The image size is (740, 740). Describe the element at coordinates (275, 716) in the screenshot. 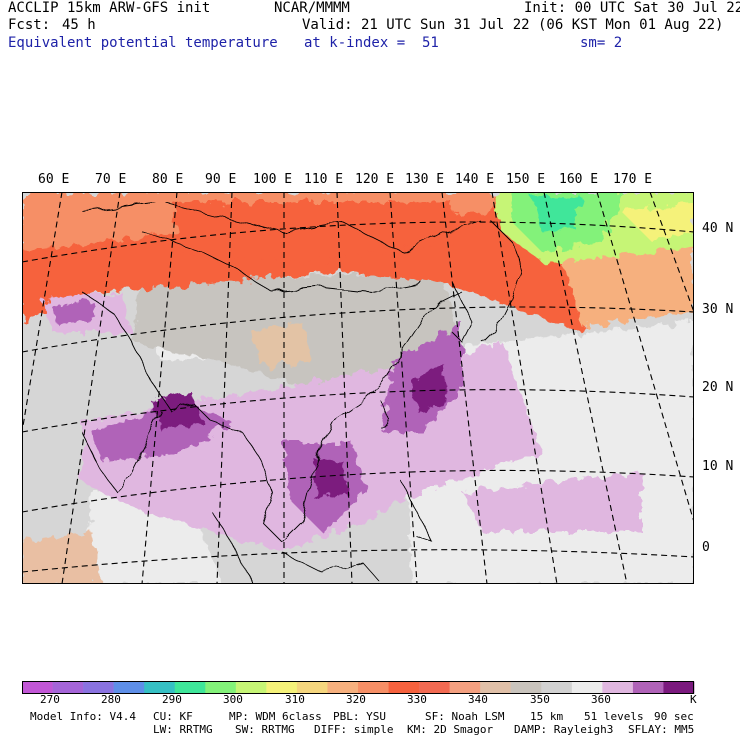

I see `microphysics-scheme: MP: WDM 6class` at that location.